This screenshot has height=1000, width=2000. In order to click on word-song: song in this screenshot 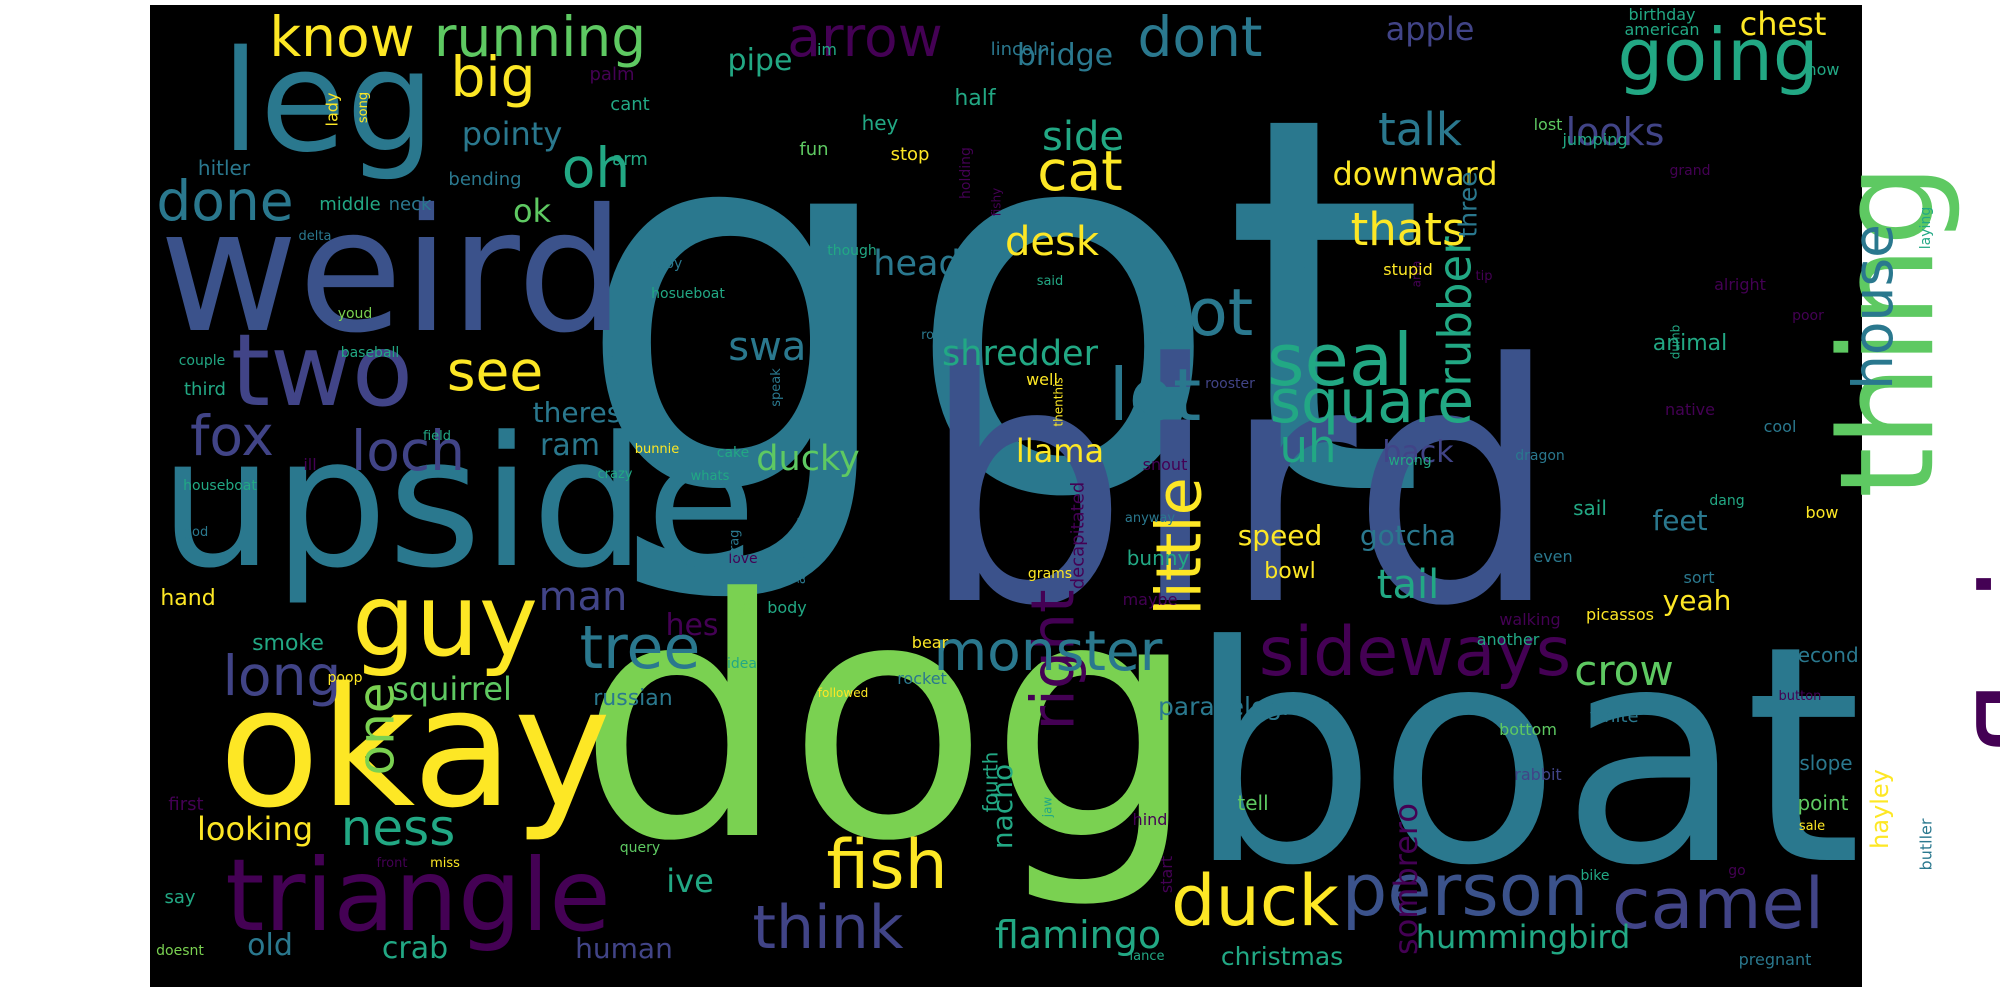, I will do `click(363, 107)`.